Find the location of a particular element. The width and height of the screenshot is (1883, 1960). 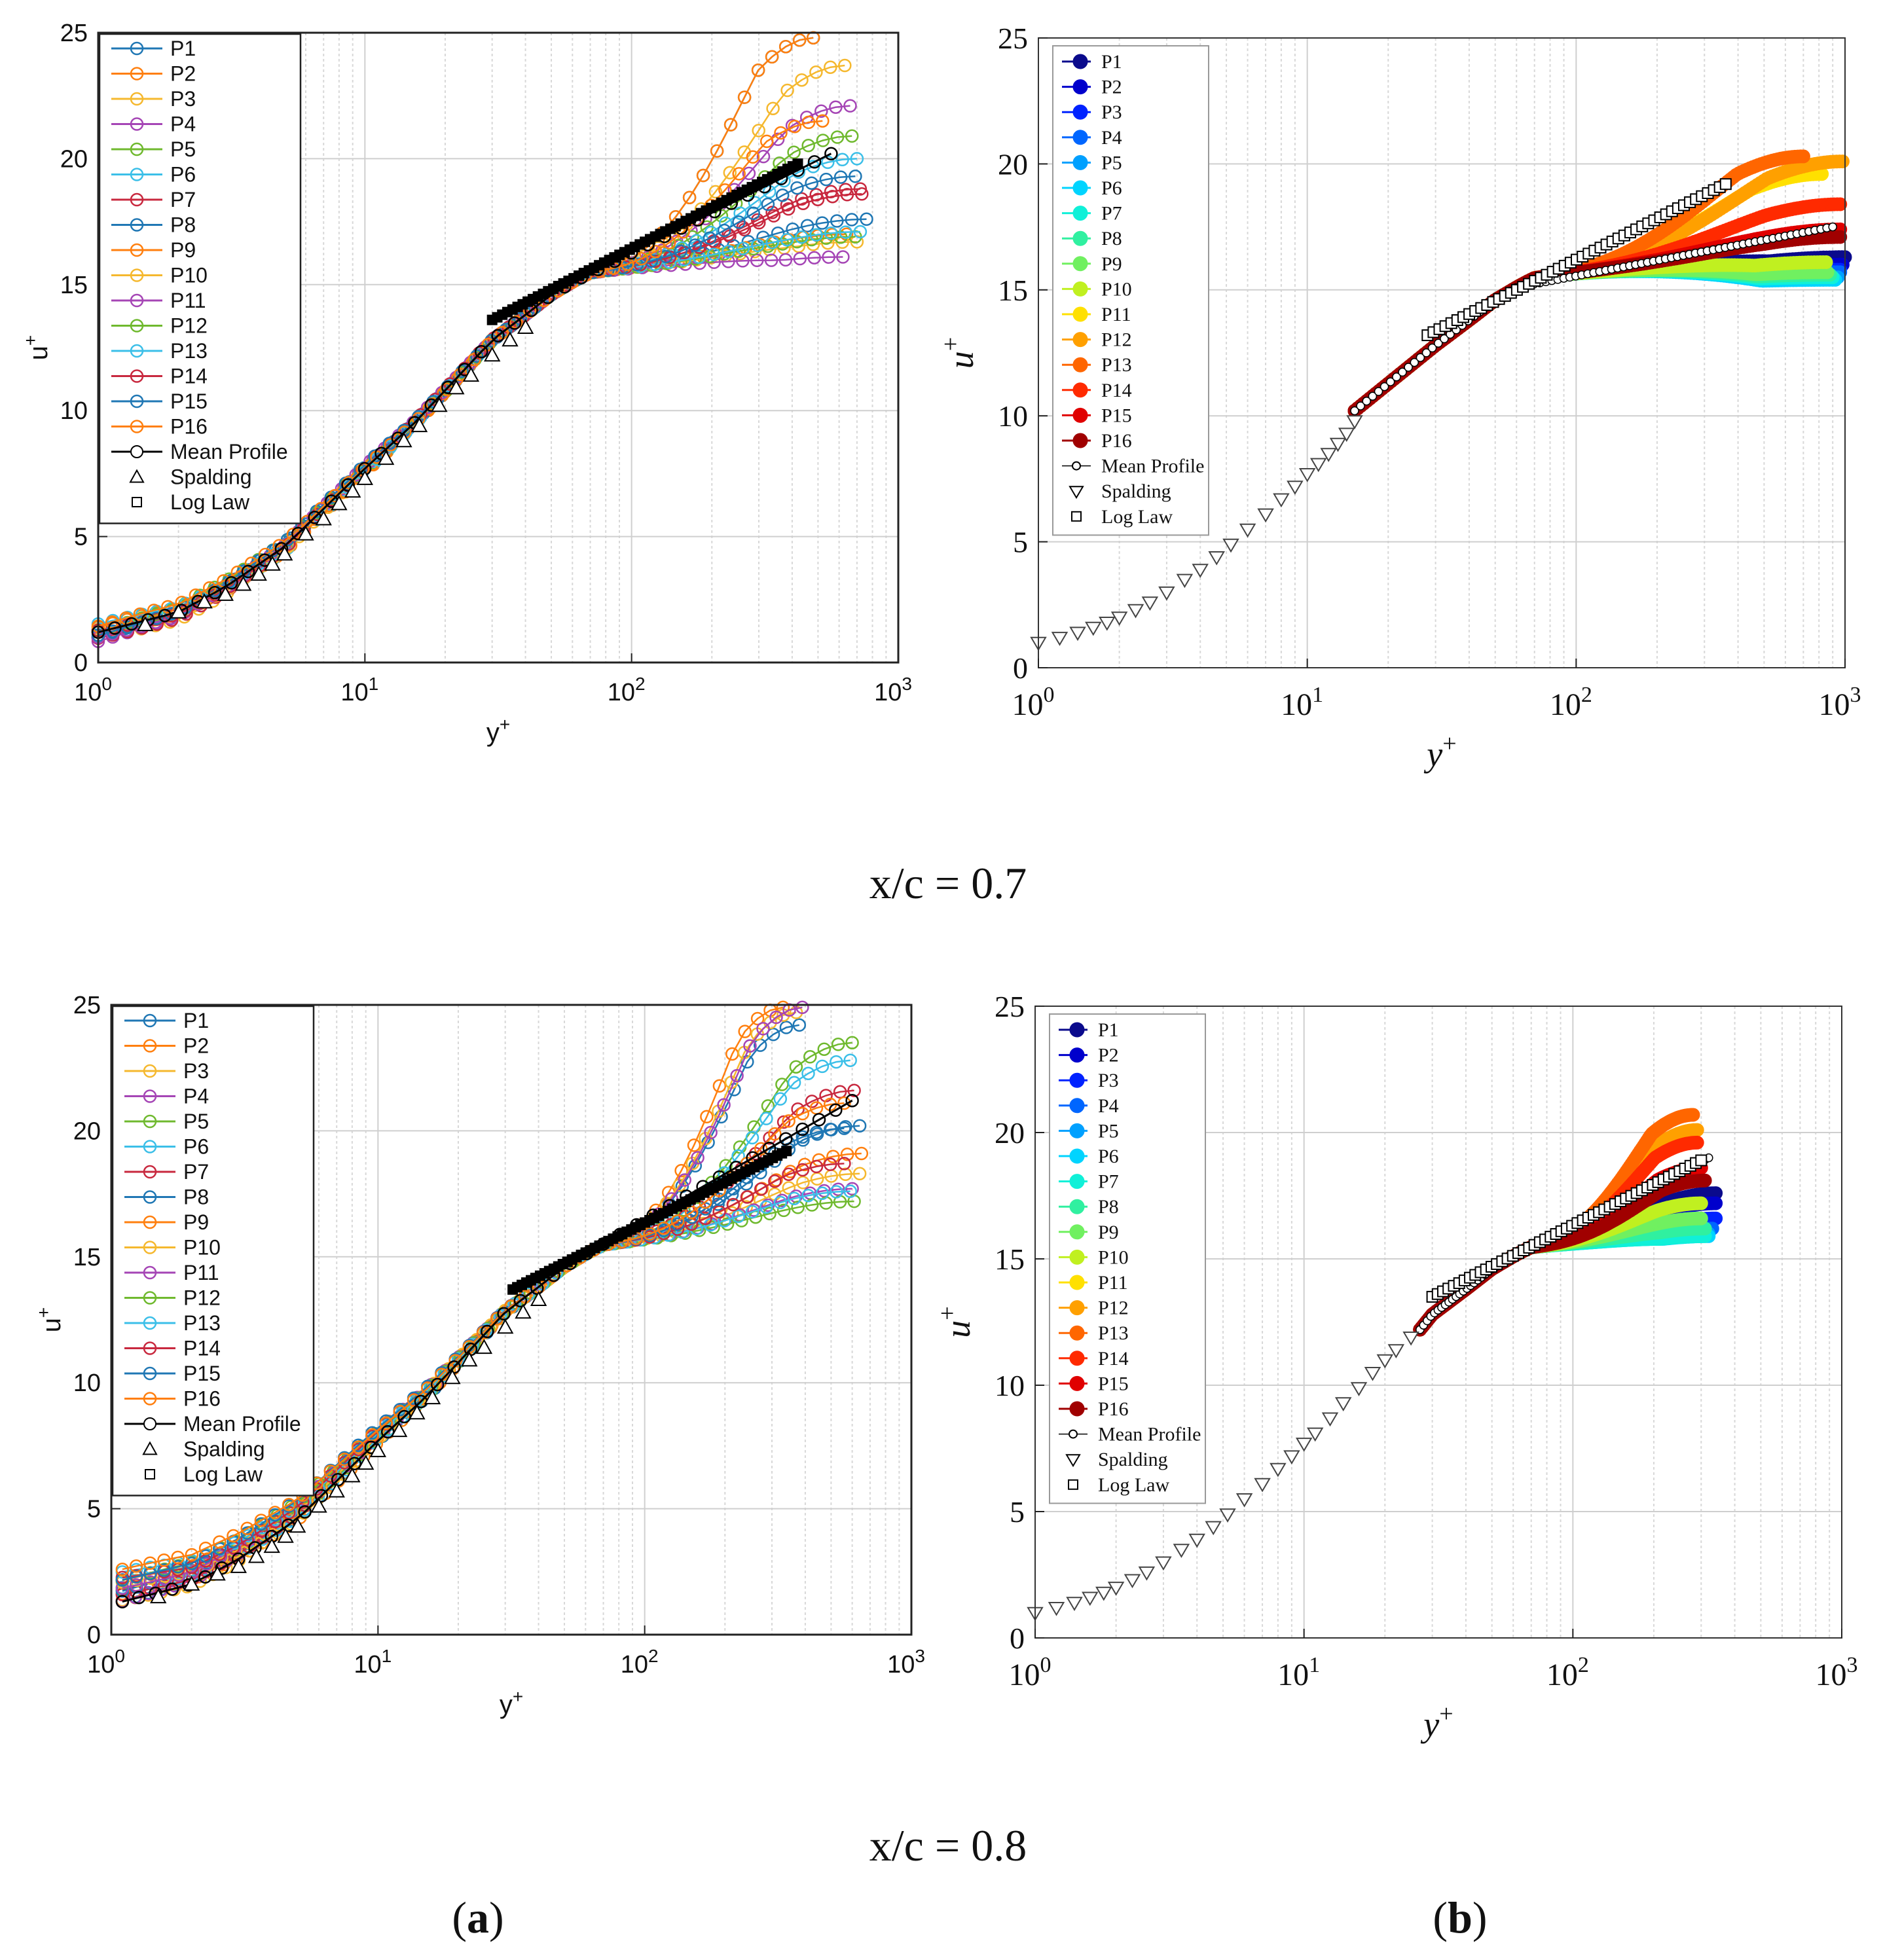

legend-label: P14 is located at coordinates (1116, 390).